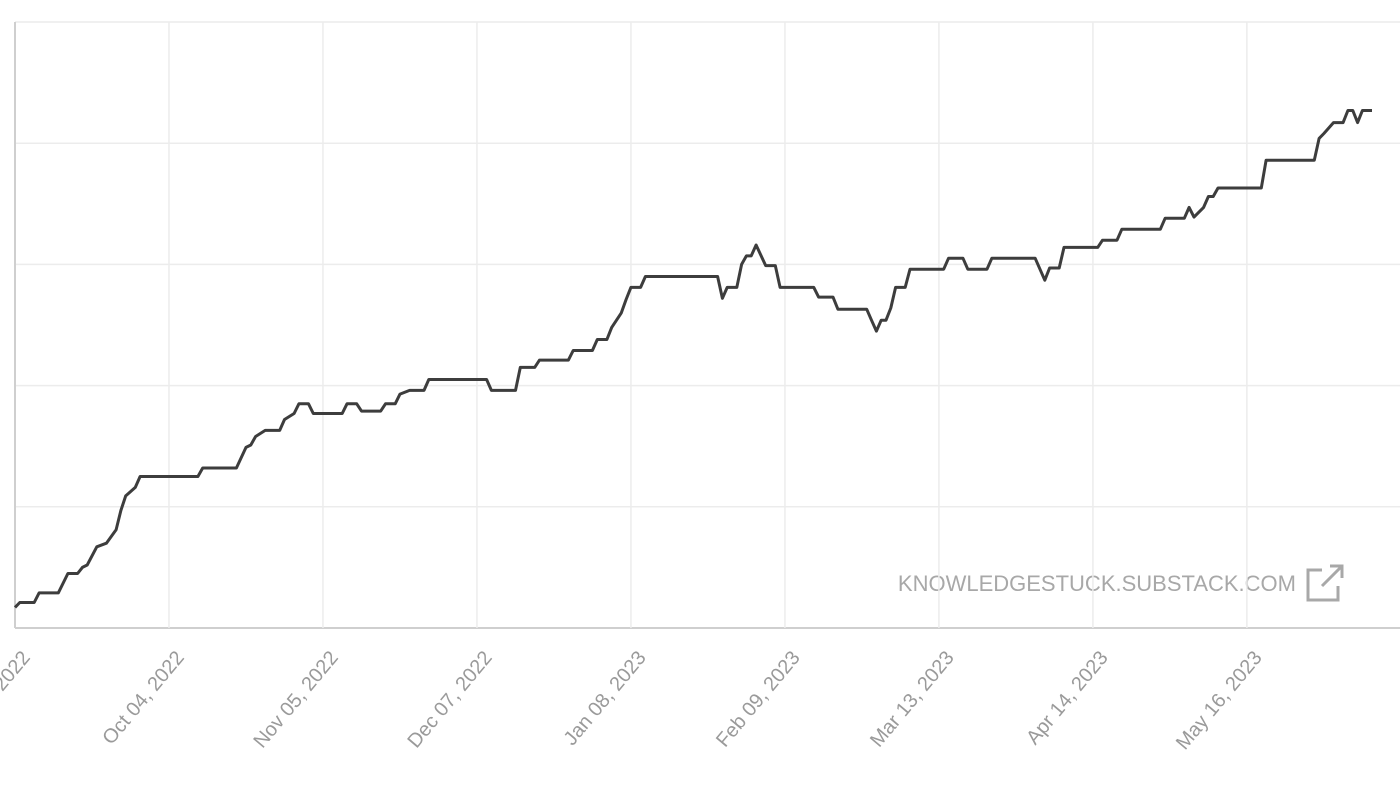  Describe the element at coordinates (295, 699) in the screenshot. I see `x-tick-label: Nov 05, 2022` at that location.